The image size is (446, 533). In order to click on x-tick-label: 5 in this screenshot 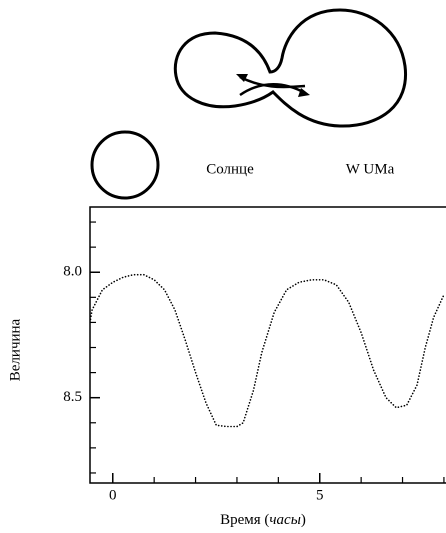, I will do `click(320, 495)`.